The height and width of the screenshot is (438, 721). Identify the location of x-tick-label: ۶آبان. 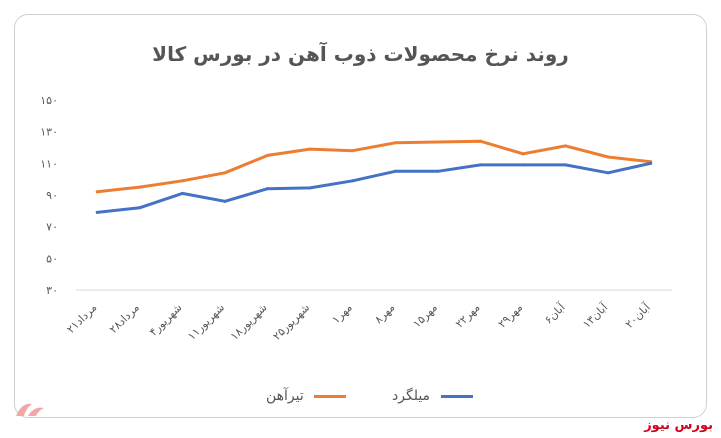
(554, 313).